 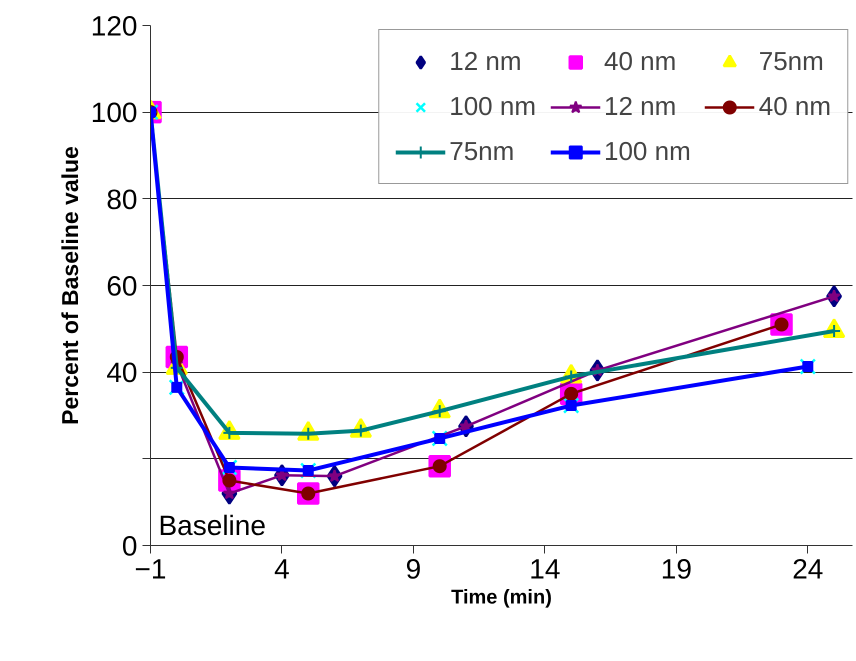 What do you see at coordinates (122, 286) in the screenshot?
I see `y-tick-label: 60` at bounding box center [122, 286].